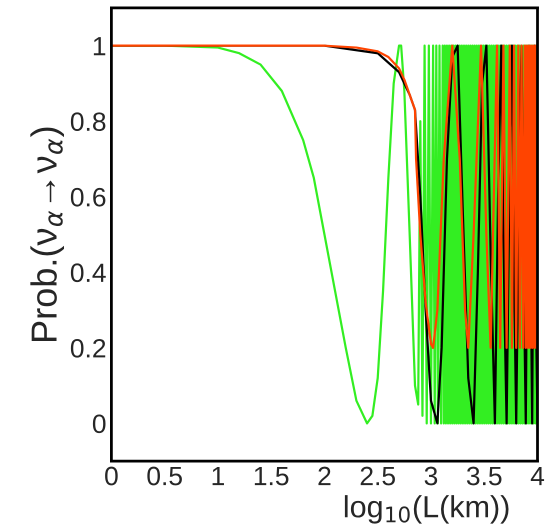  I want to click on x-tick-label: 4, so click(537, 476).